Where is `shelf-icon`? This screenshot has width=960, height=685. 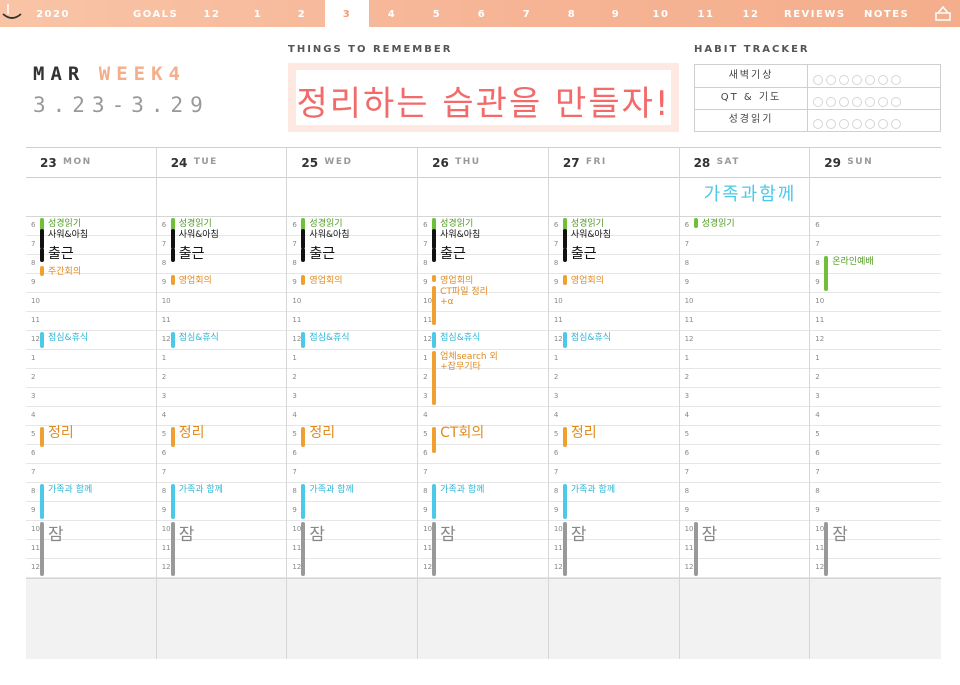 shelf-icon is located at coordinates (943, 13).